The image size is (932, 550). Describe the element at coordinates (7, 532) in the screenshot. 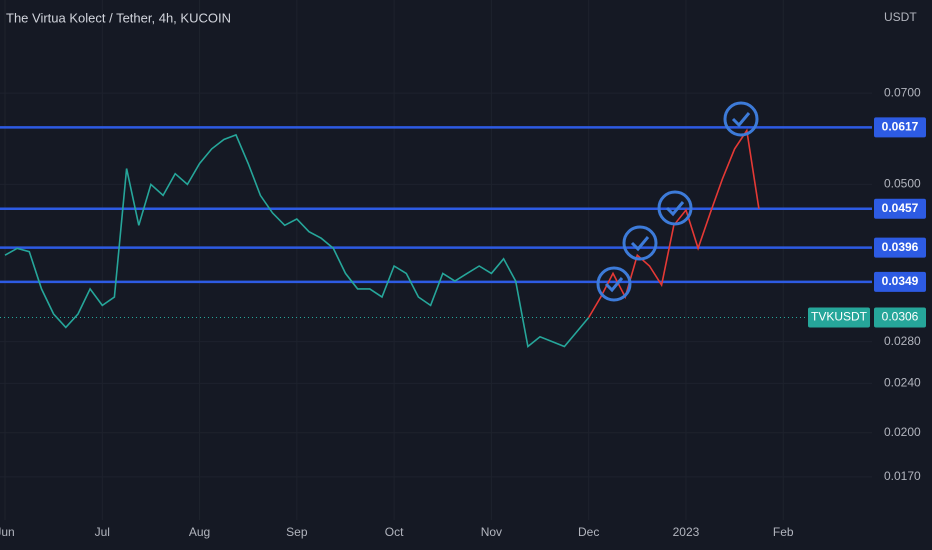

I see `x-tick-label: Jun` at that location.